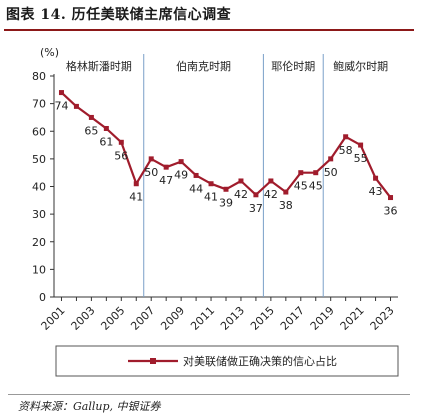  I want to click on data-label: 47, so click(166, 180).